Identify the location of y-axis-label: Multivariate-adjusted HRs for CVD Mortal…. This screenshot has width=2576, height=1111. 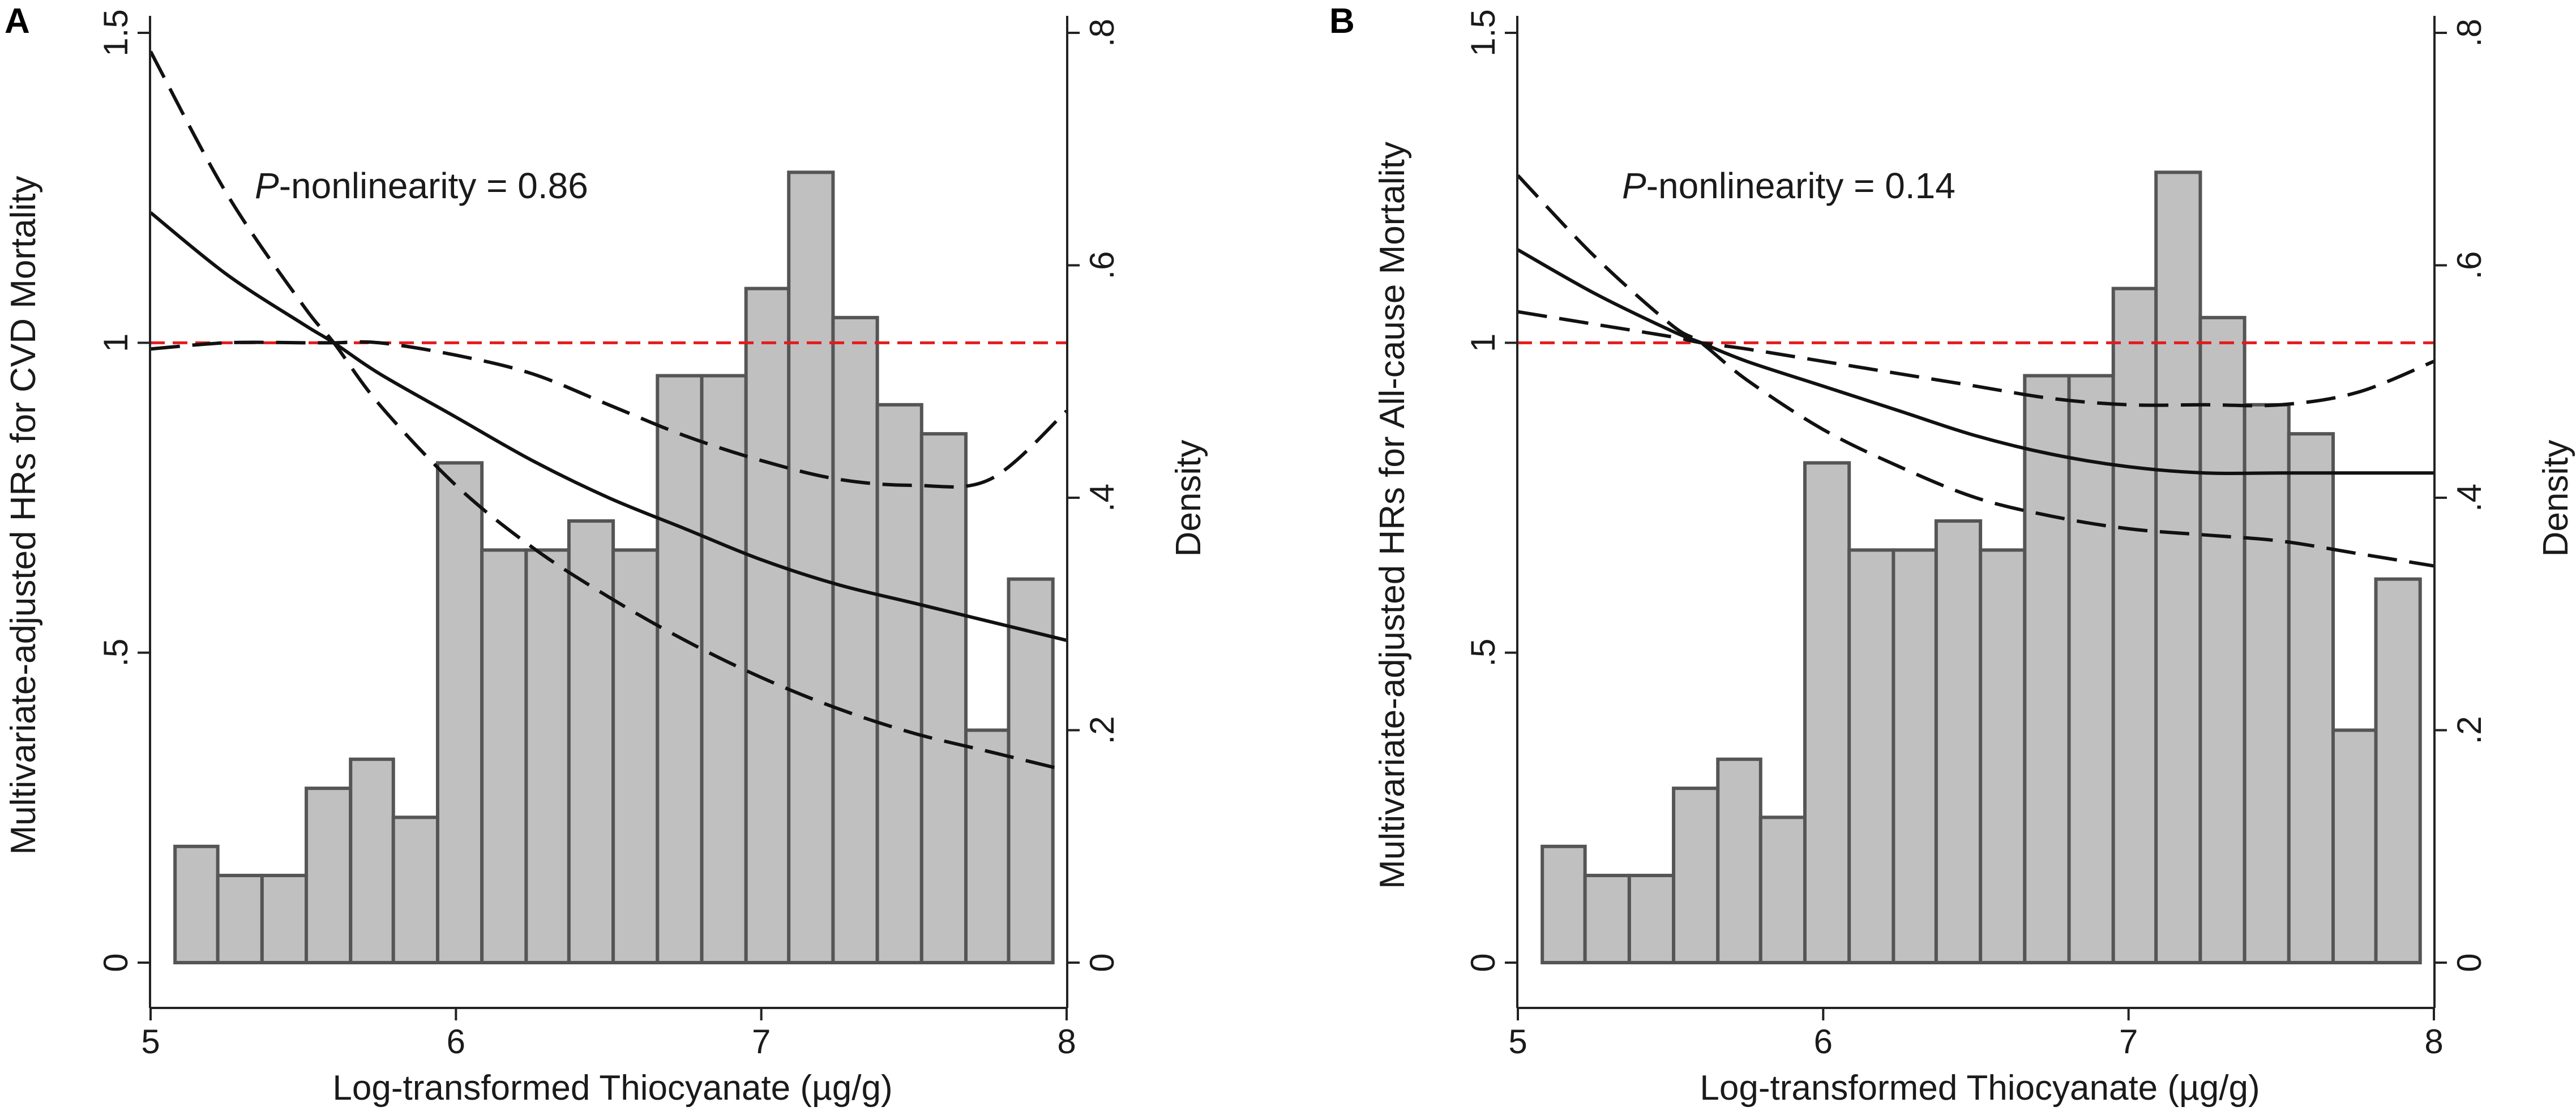
(23, 515).